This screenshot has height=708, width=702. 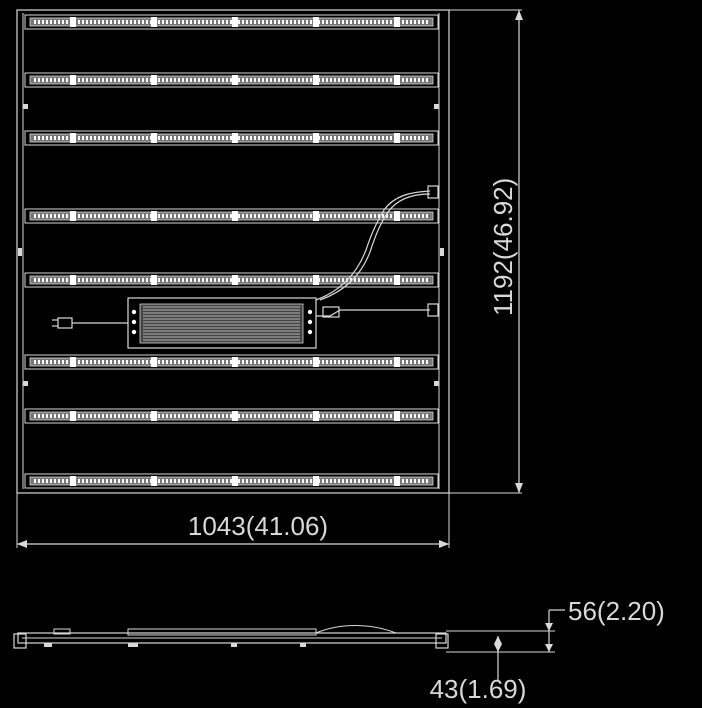 What do you see at coordinates (519, 488) in the screenshot?
I see `height-arrow-bottom` at bounding box center [519, 488].